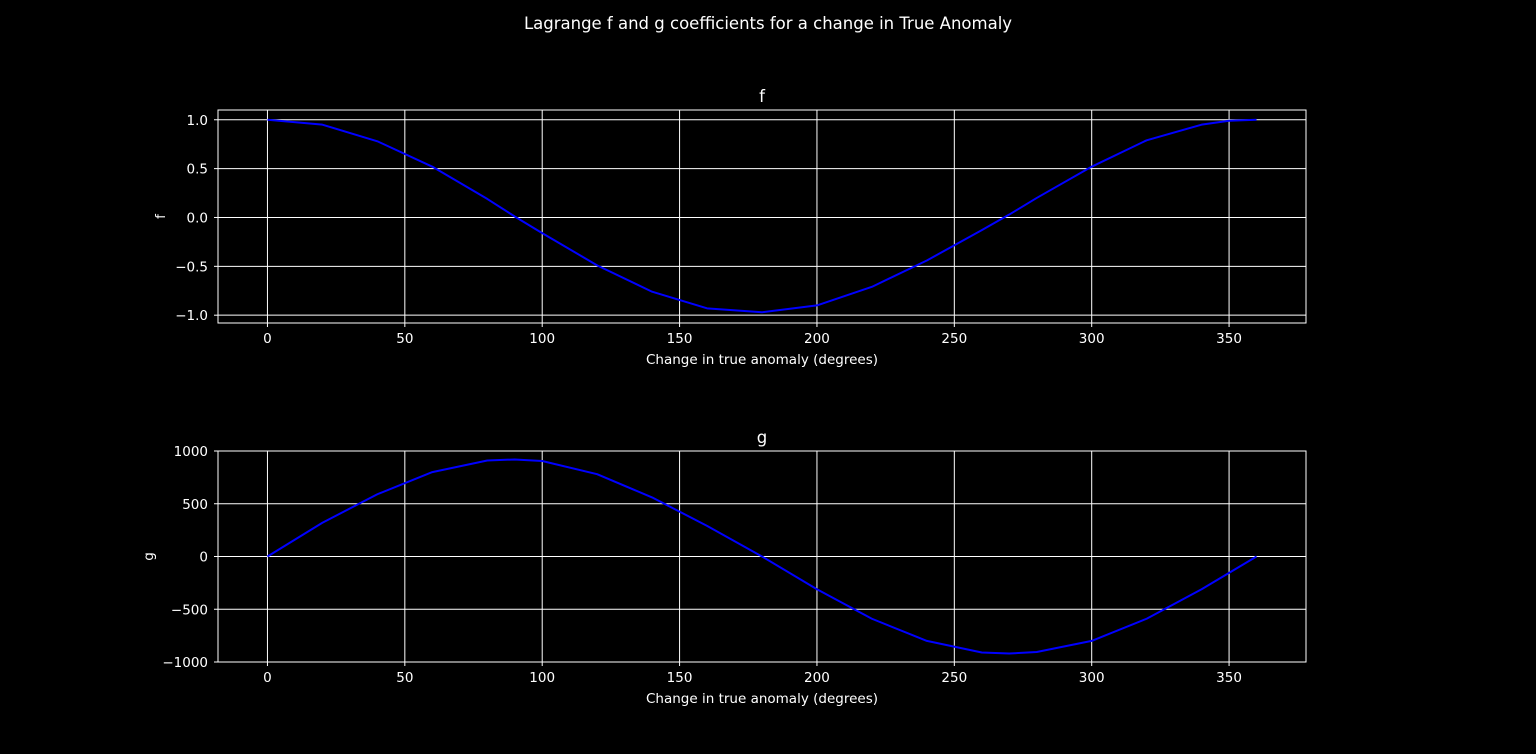  Describe the element at coordinates (1229, 339) in the screenshot. I see `subplot-f-x-tick-label: 350` at that location.